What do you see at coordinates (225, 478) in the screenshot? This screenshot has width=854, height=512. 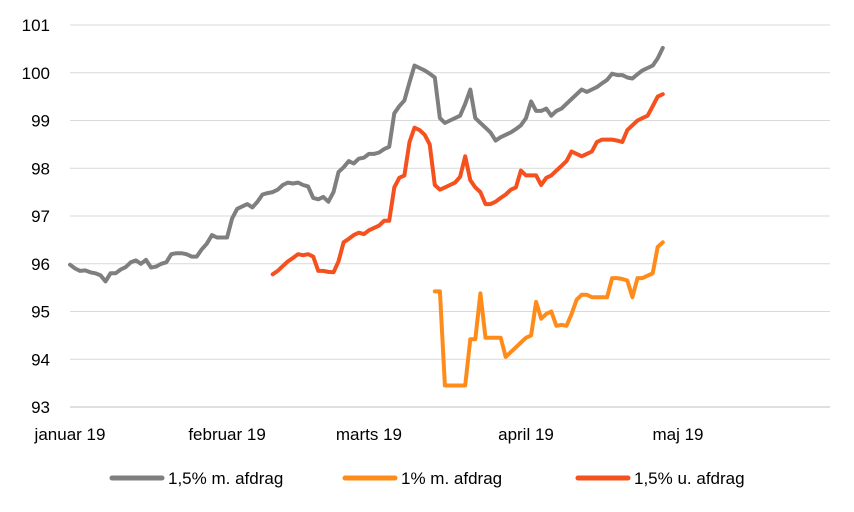 I see `legend-label-0: 1,5% m. afdrag` at bounding box center [225, 478].